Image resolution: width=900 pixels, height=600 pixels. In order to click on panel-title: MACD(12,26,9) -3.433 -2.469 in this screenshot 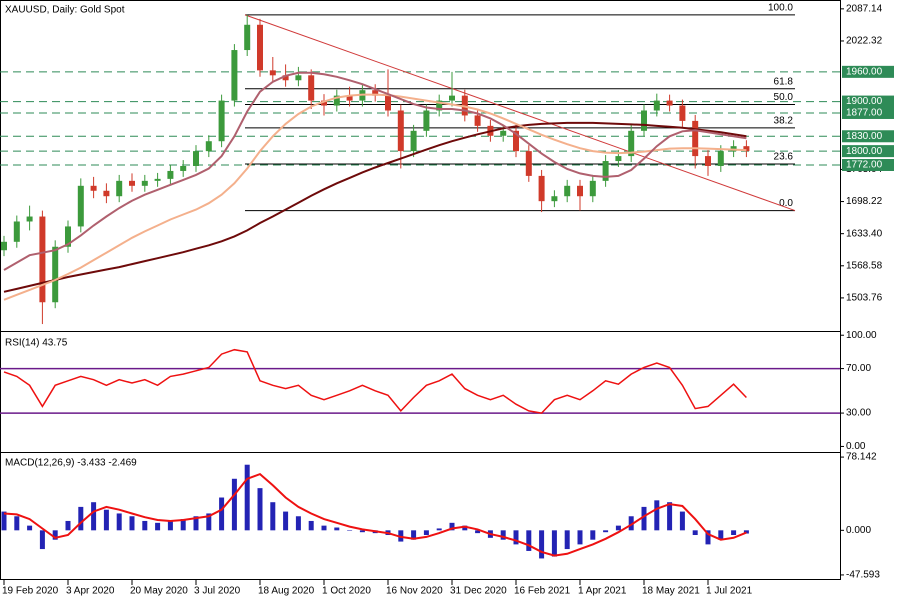, I will do `click(71, 463)`.